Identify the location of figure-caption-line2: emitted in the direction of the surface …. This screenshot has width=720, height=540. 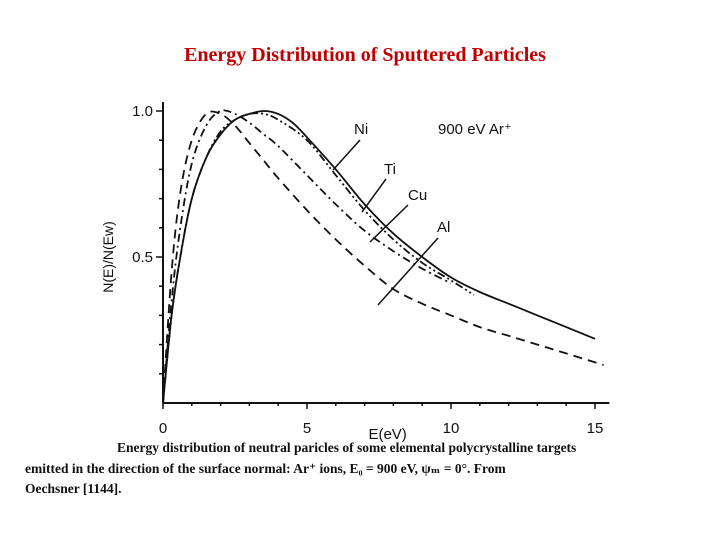
(265, 468).